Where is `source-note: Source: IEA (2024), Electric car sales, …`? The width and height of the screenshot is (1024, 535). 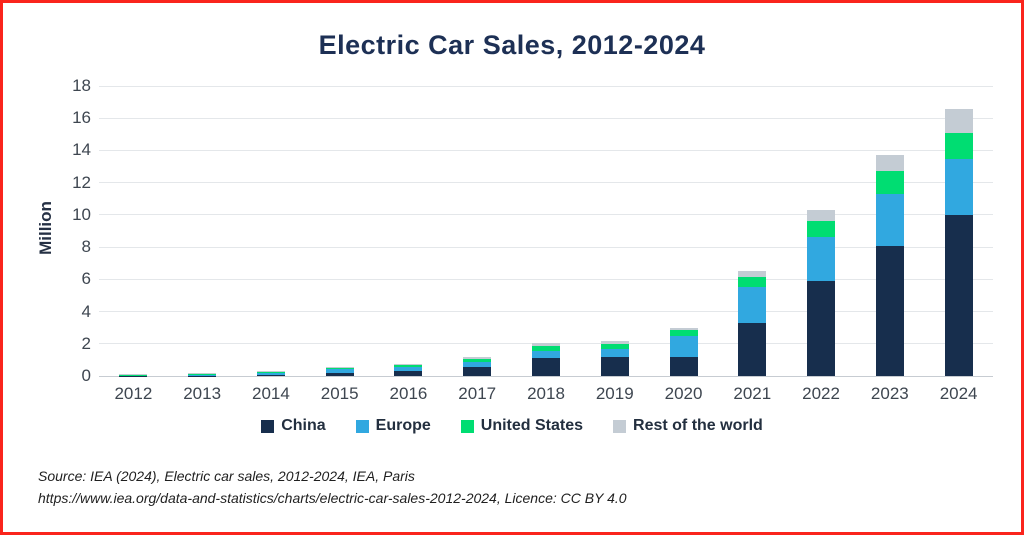 source-note: Source: IEA (2024), Electric car sales, … is located at coordinates (332, 487).